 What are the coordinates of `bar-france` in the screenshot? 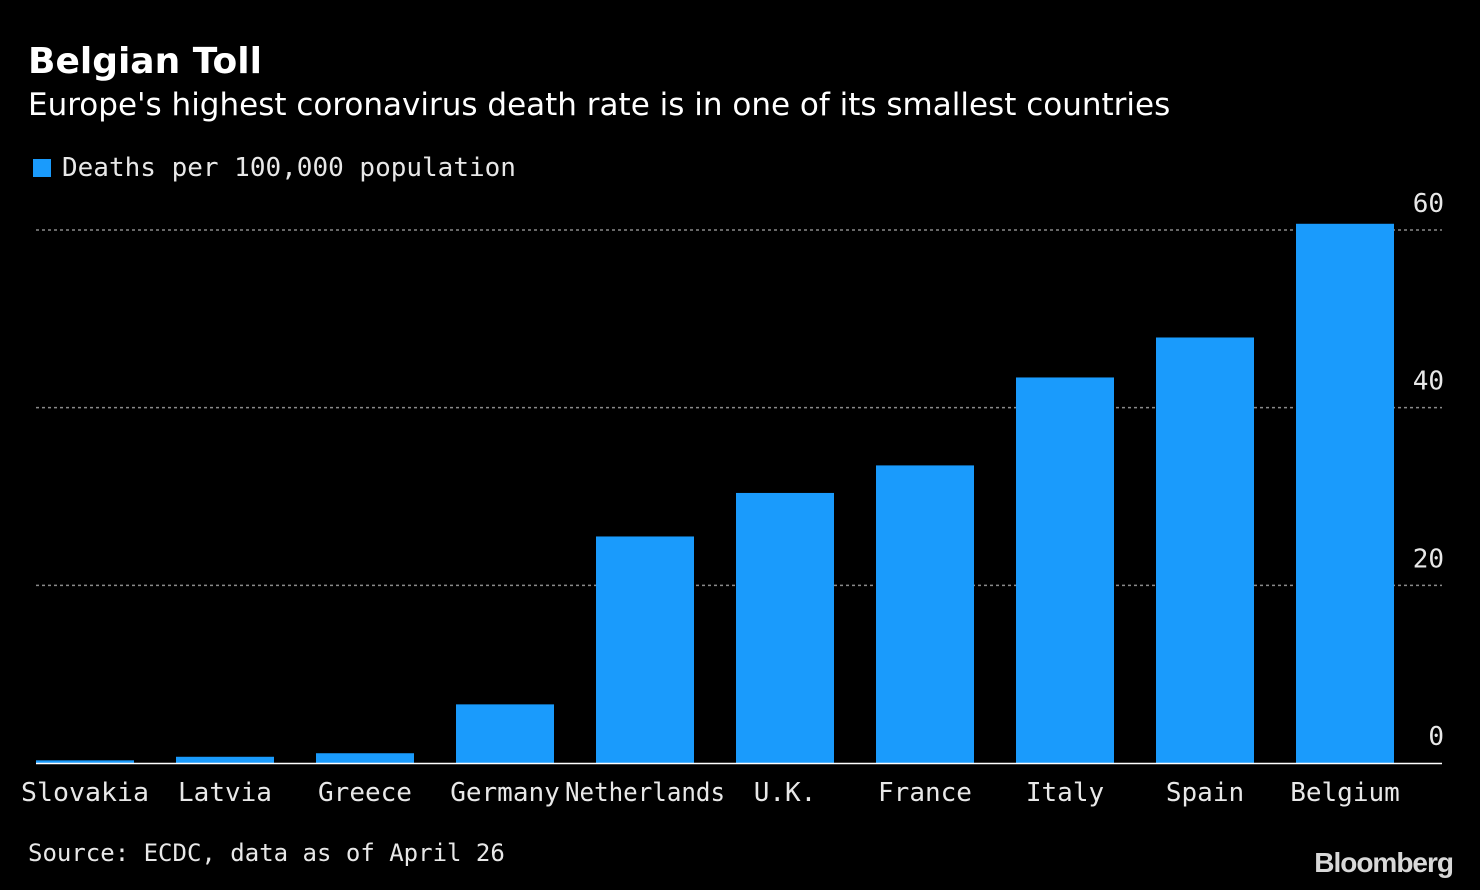 It's located at (925, 614).